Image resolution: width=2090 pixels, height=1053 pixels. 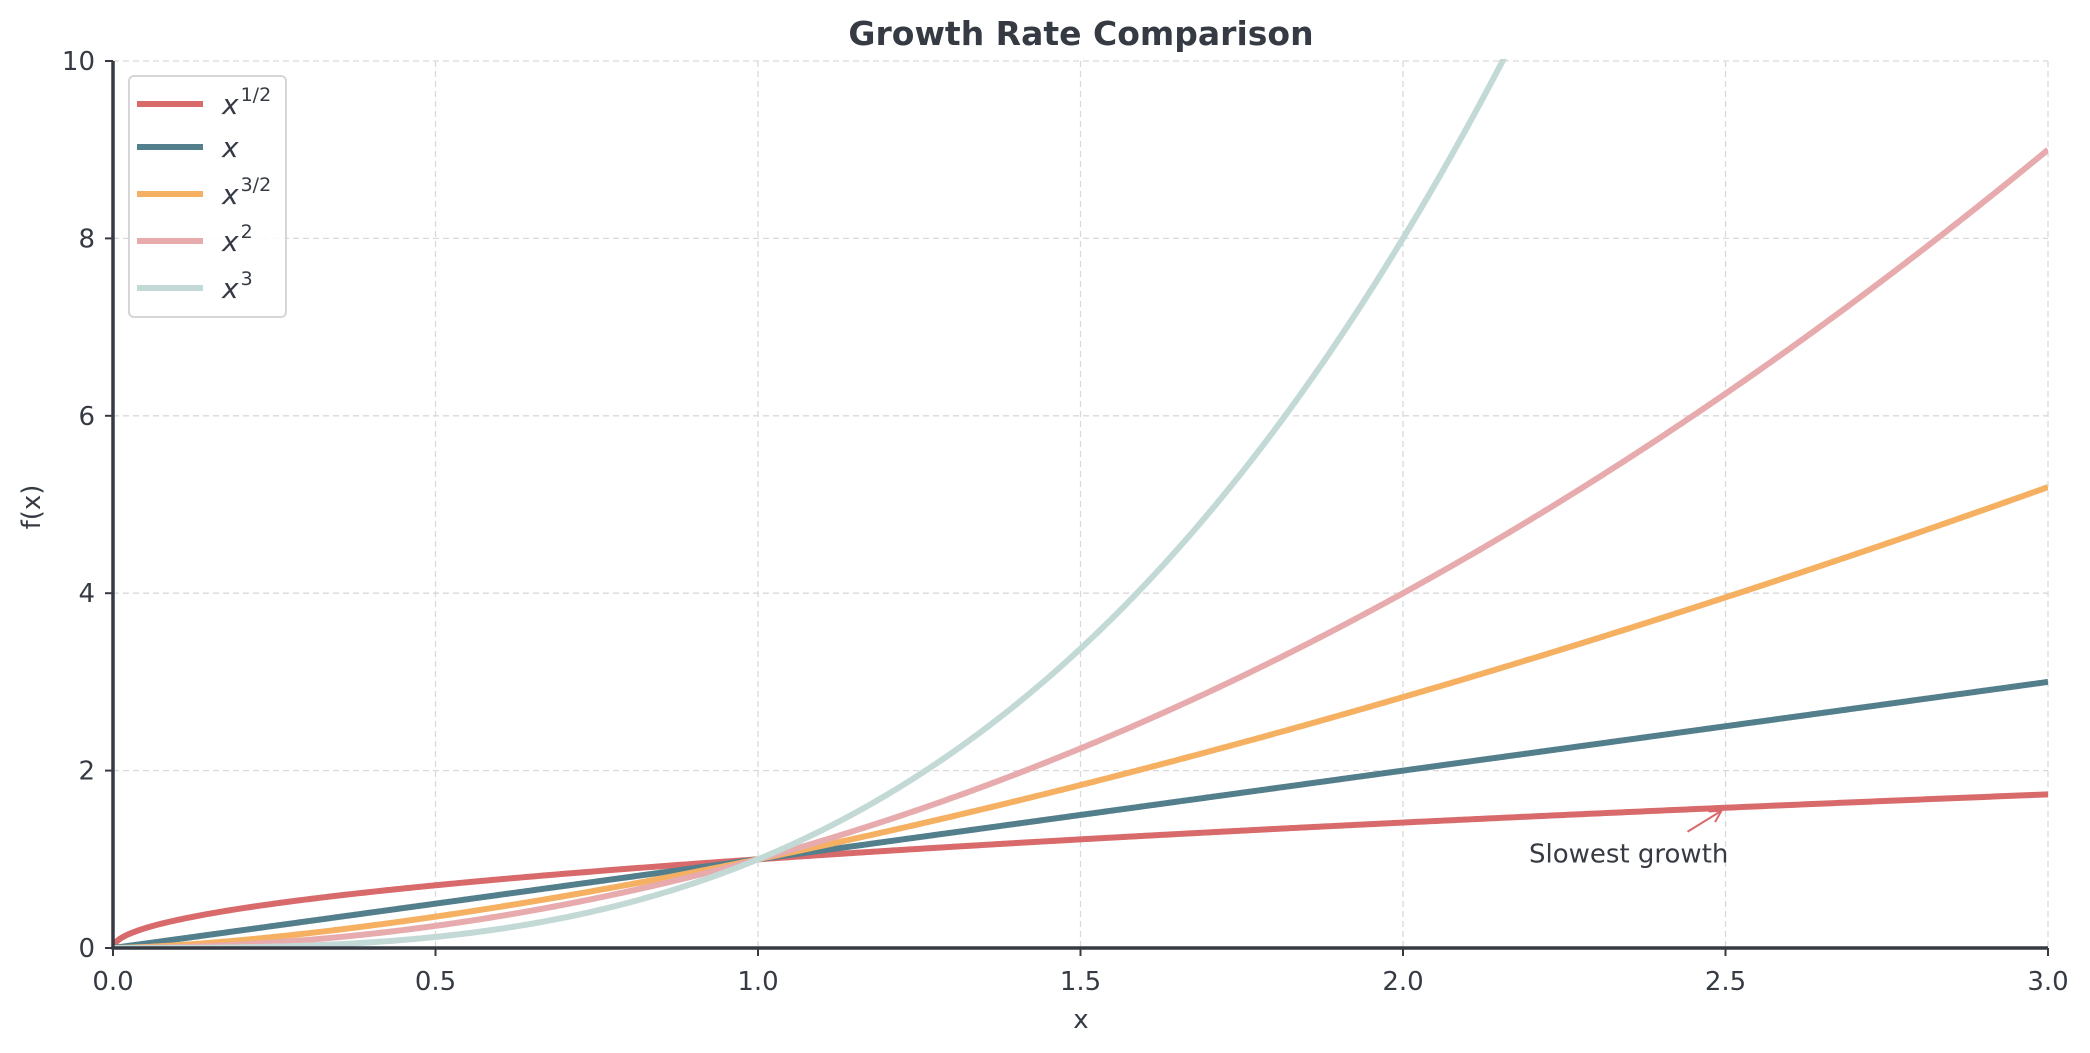 I want to click on series-line, so click(x=1080, y=869).